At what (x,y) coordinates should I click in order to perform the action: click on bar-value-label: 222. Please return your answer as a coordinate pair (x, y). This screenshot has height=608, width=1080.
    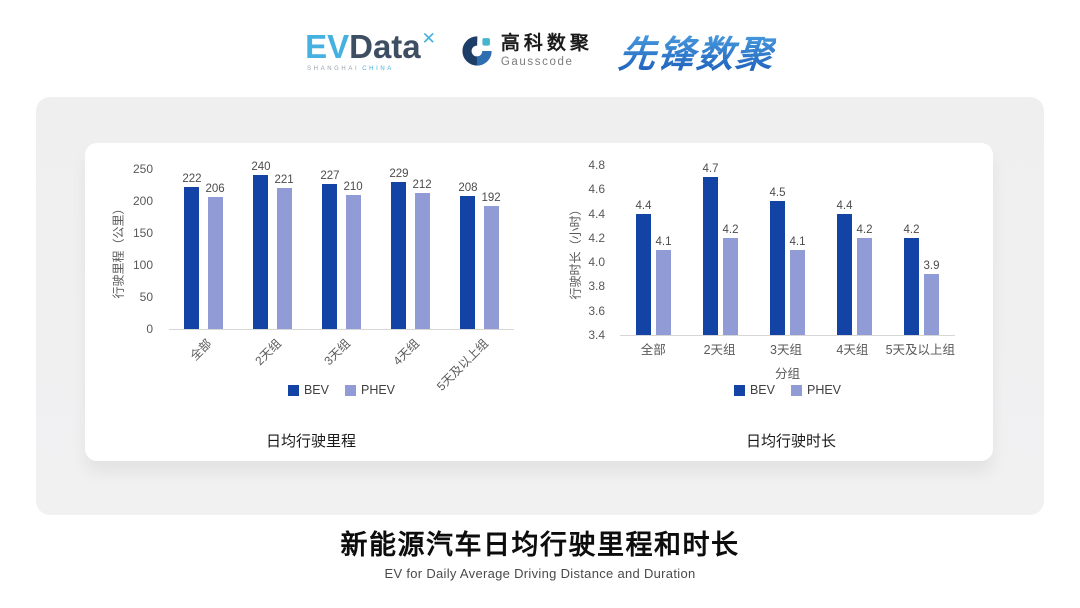
    Looking at the image, I should click on (192, 178).